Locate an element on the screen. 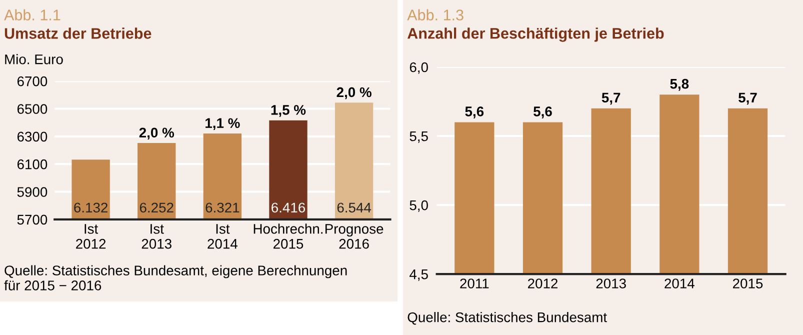 The height and width of the screenshot is (335, 803). x-tick-label: 2012 is located at coordinates (543, 283).